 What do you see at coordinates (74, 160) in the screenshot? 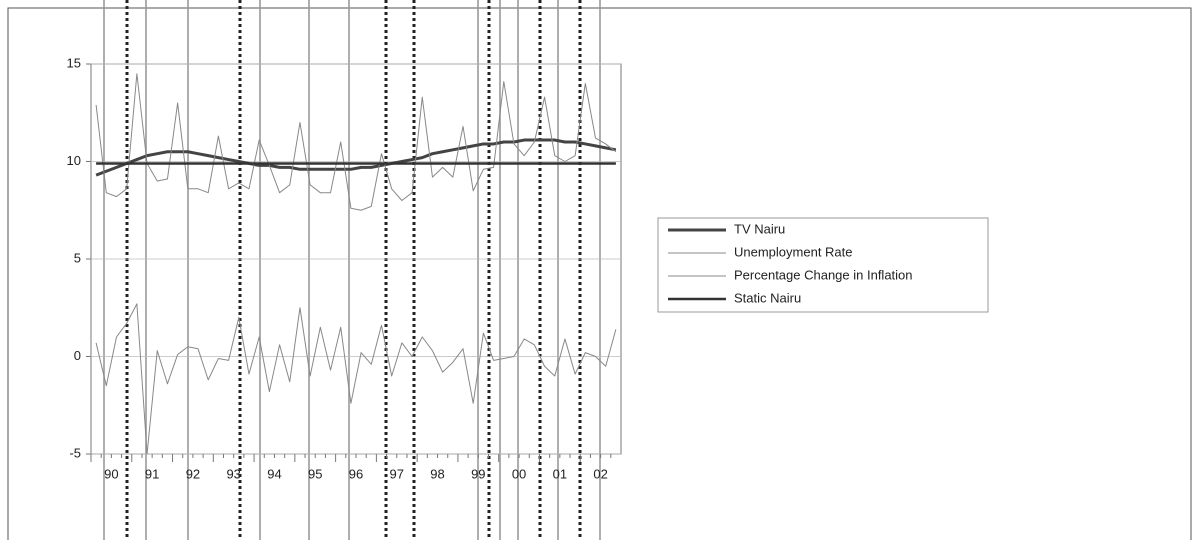
I see `y-tick-label: 10` at bounding box center [74, 160].